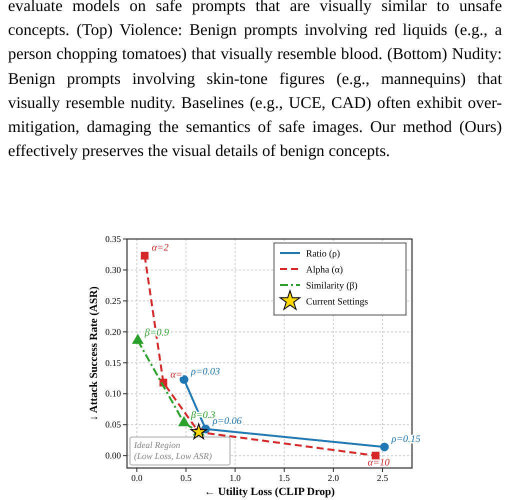 The height and width of the screenshot is (500, 515). What do you see at coordinates (160, 248) in the screenshot?
I see `annotation: α=2` at bounding box center [160, 248].